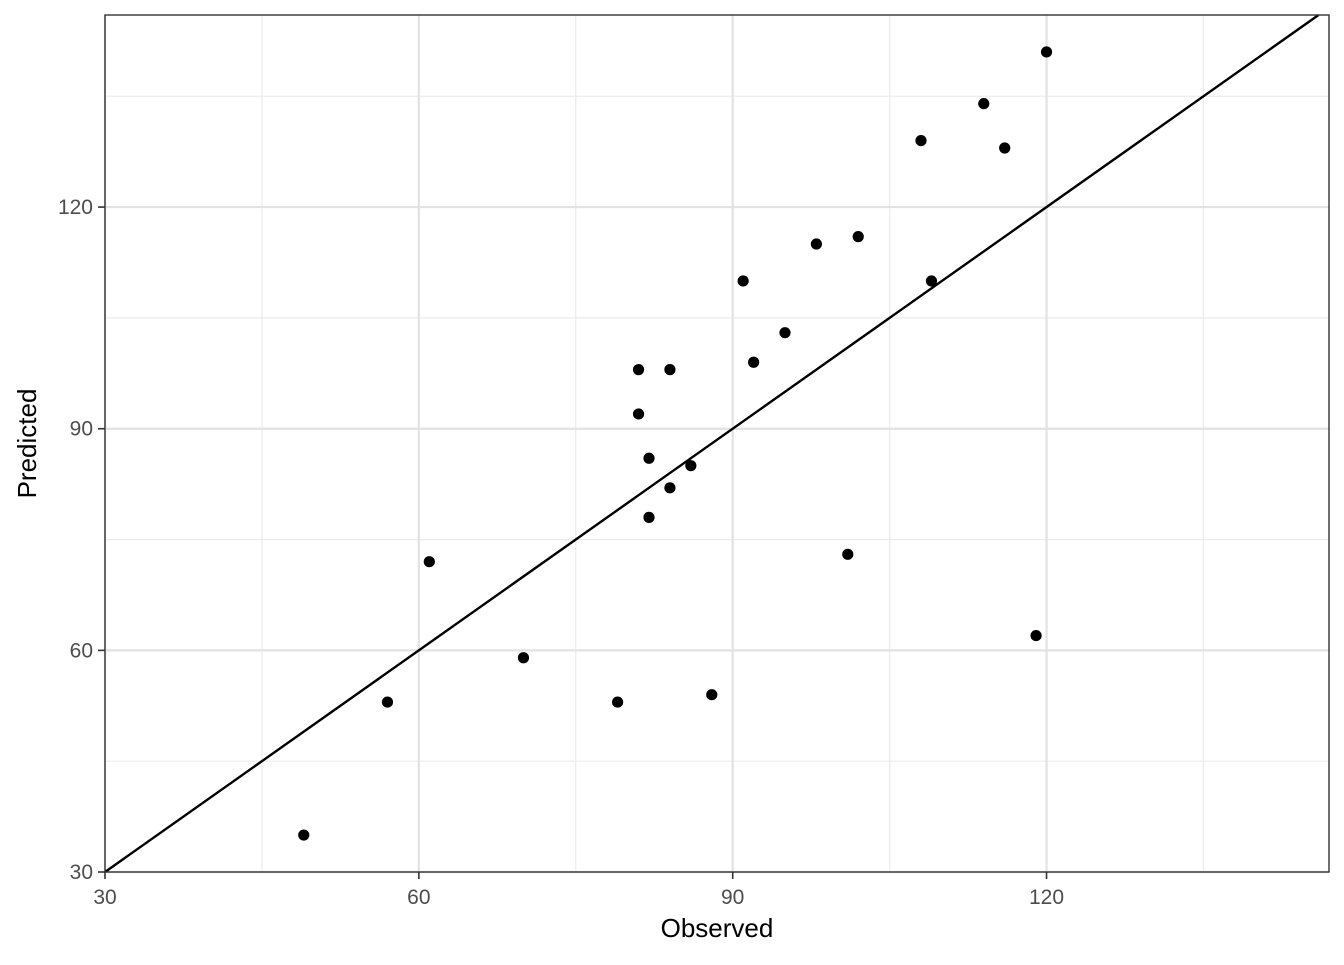 This screenshot has height=965, width=1344. What do you see at coordinates (732, 897) in the screenshot?
I see `x-tick-label: 90` at bounding box center [732, 897].